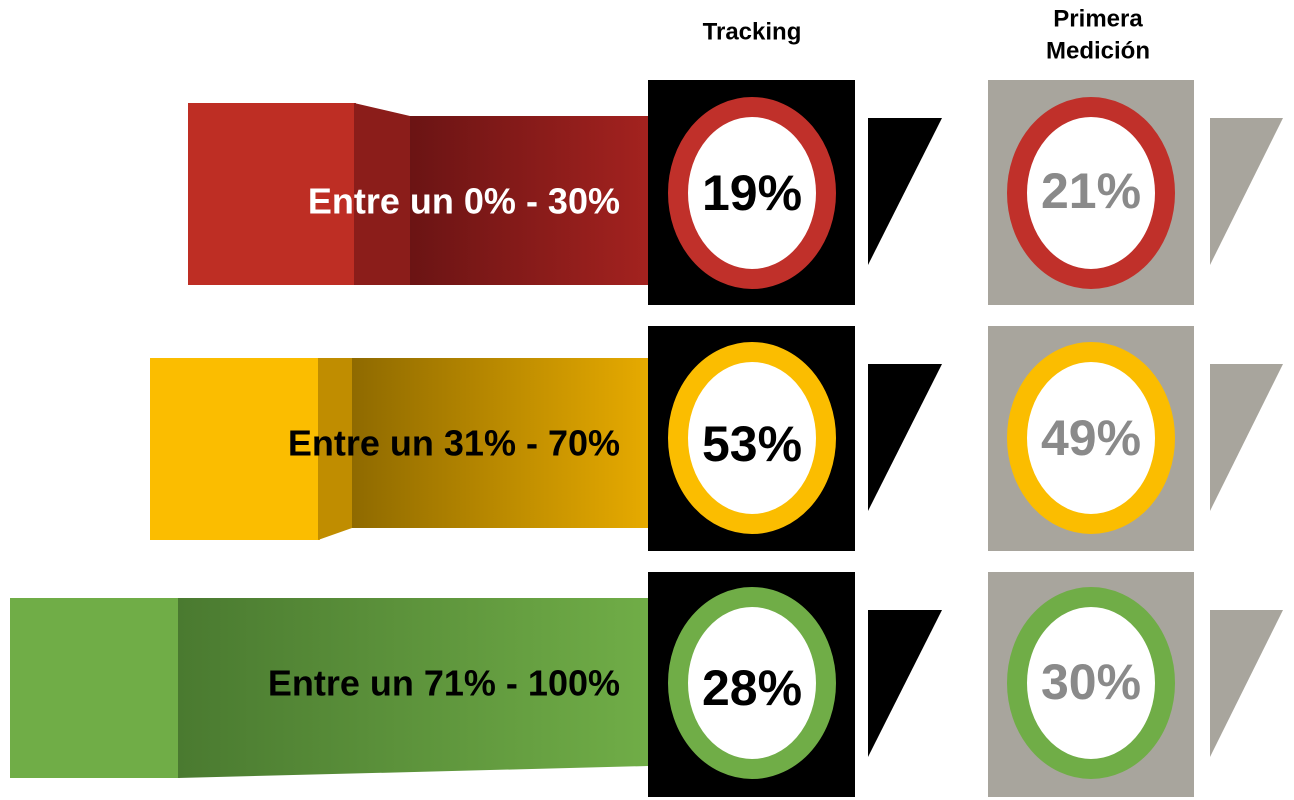  I want to click on tracking-value: 19%, so click(752, 193).